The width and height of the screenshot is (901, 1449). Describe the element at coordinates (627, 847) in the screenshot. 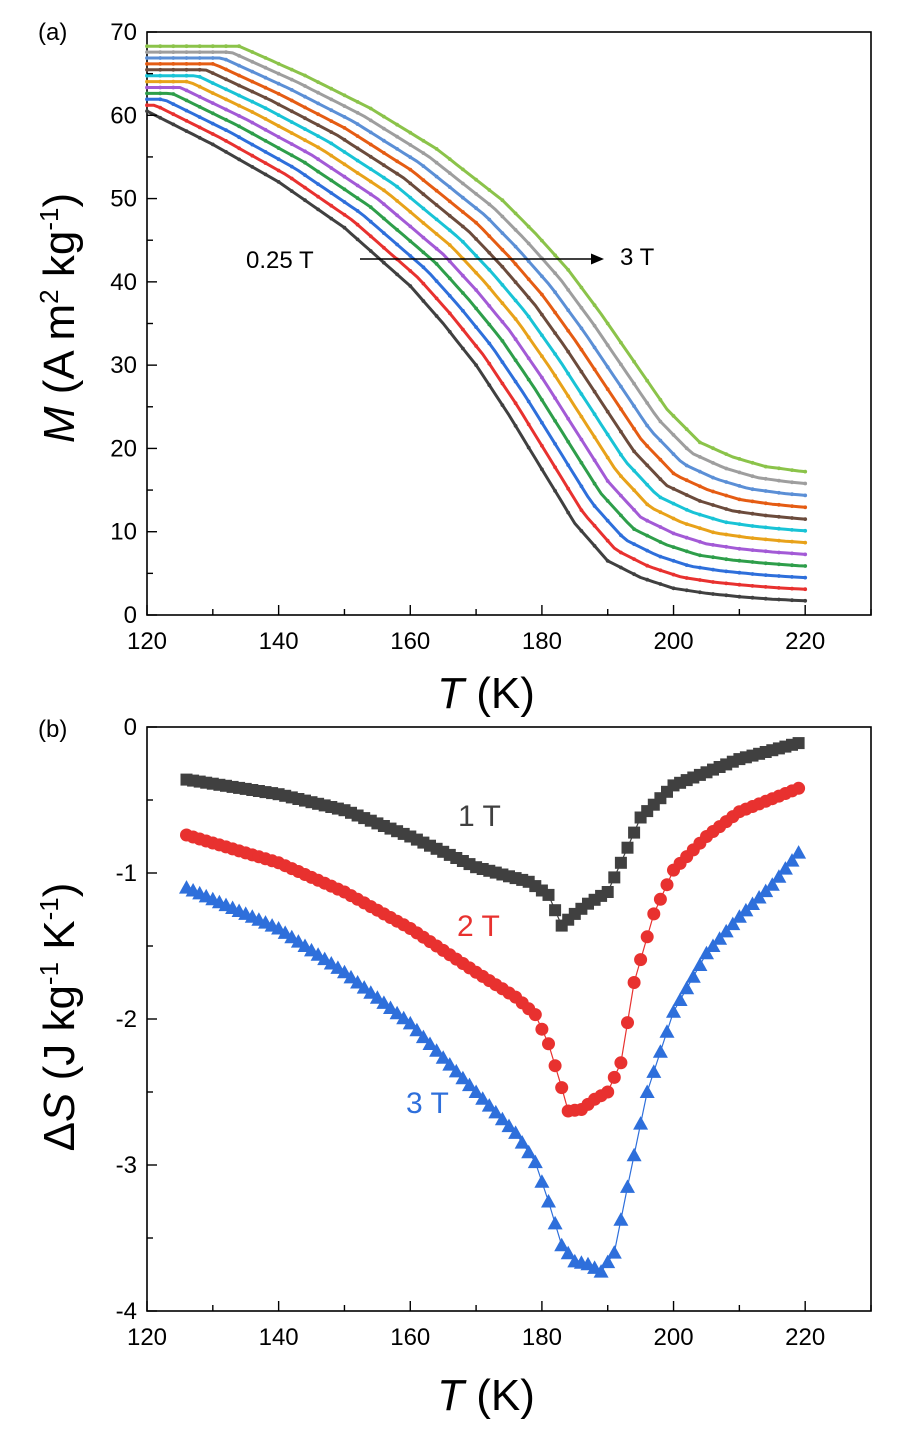

I see `series-marker-1-t` at that location.